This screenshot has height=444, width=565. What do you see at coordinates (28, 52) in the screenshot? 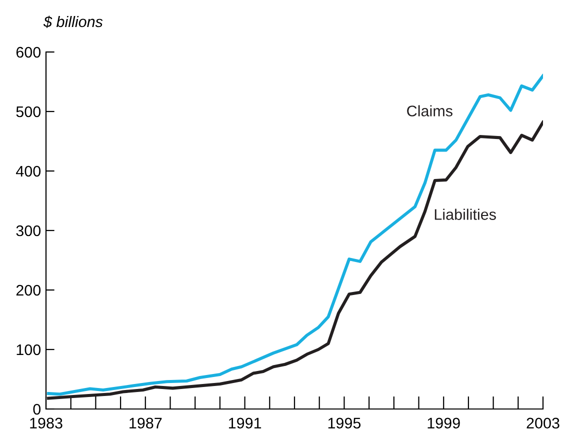
I see `y-tick-label: 600` at bounding box center [28, 52].